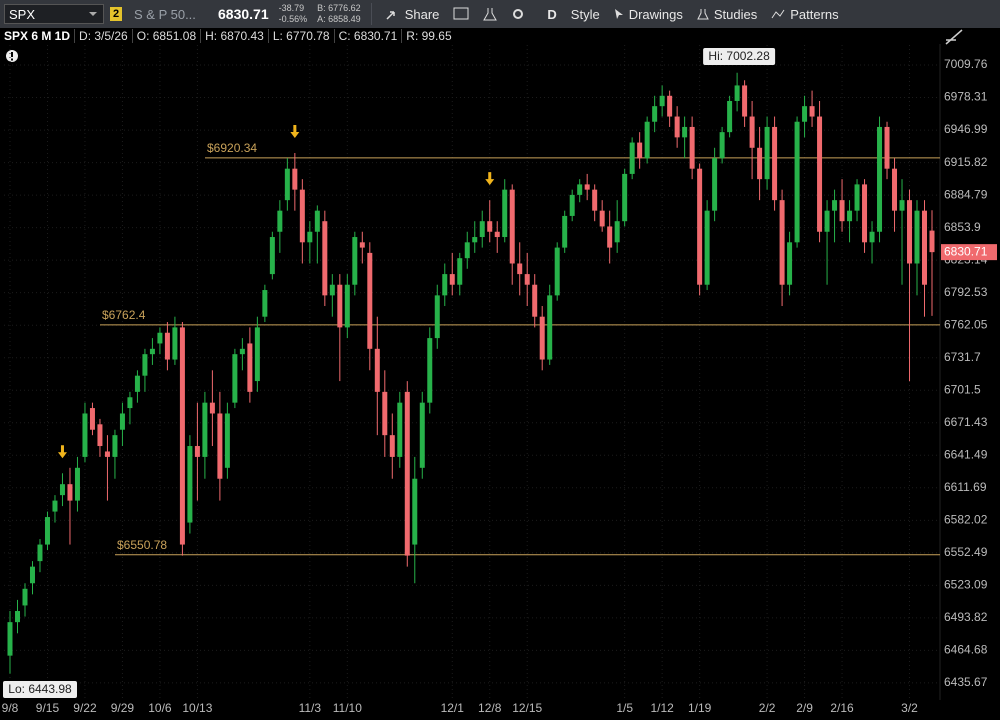 The image size is (1000, 720). I want to click on x-tick-label: 12/8, so click(490, 708).